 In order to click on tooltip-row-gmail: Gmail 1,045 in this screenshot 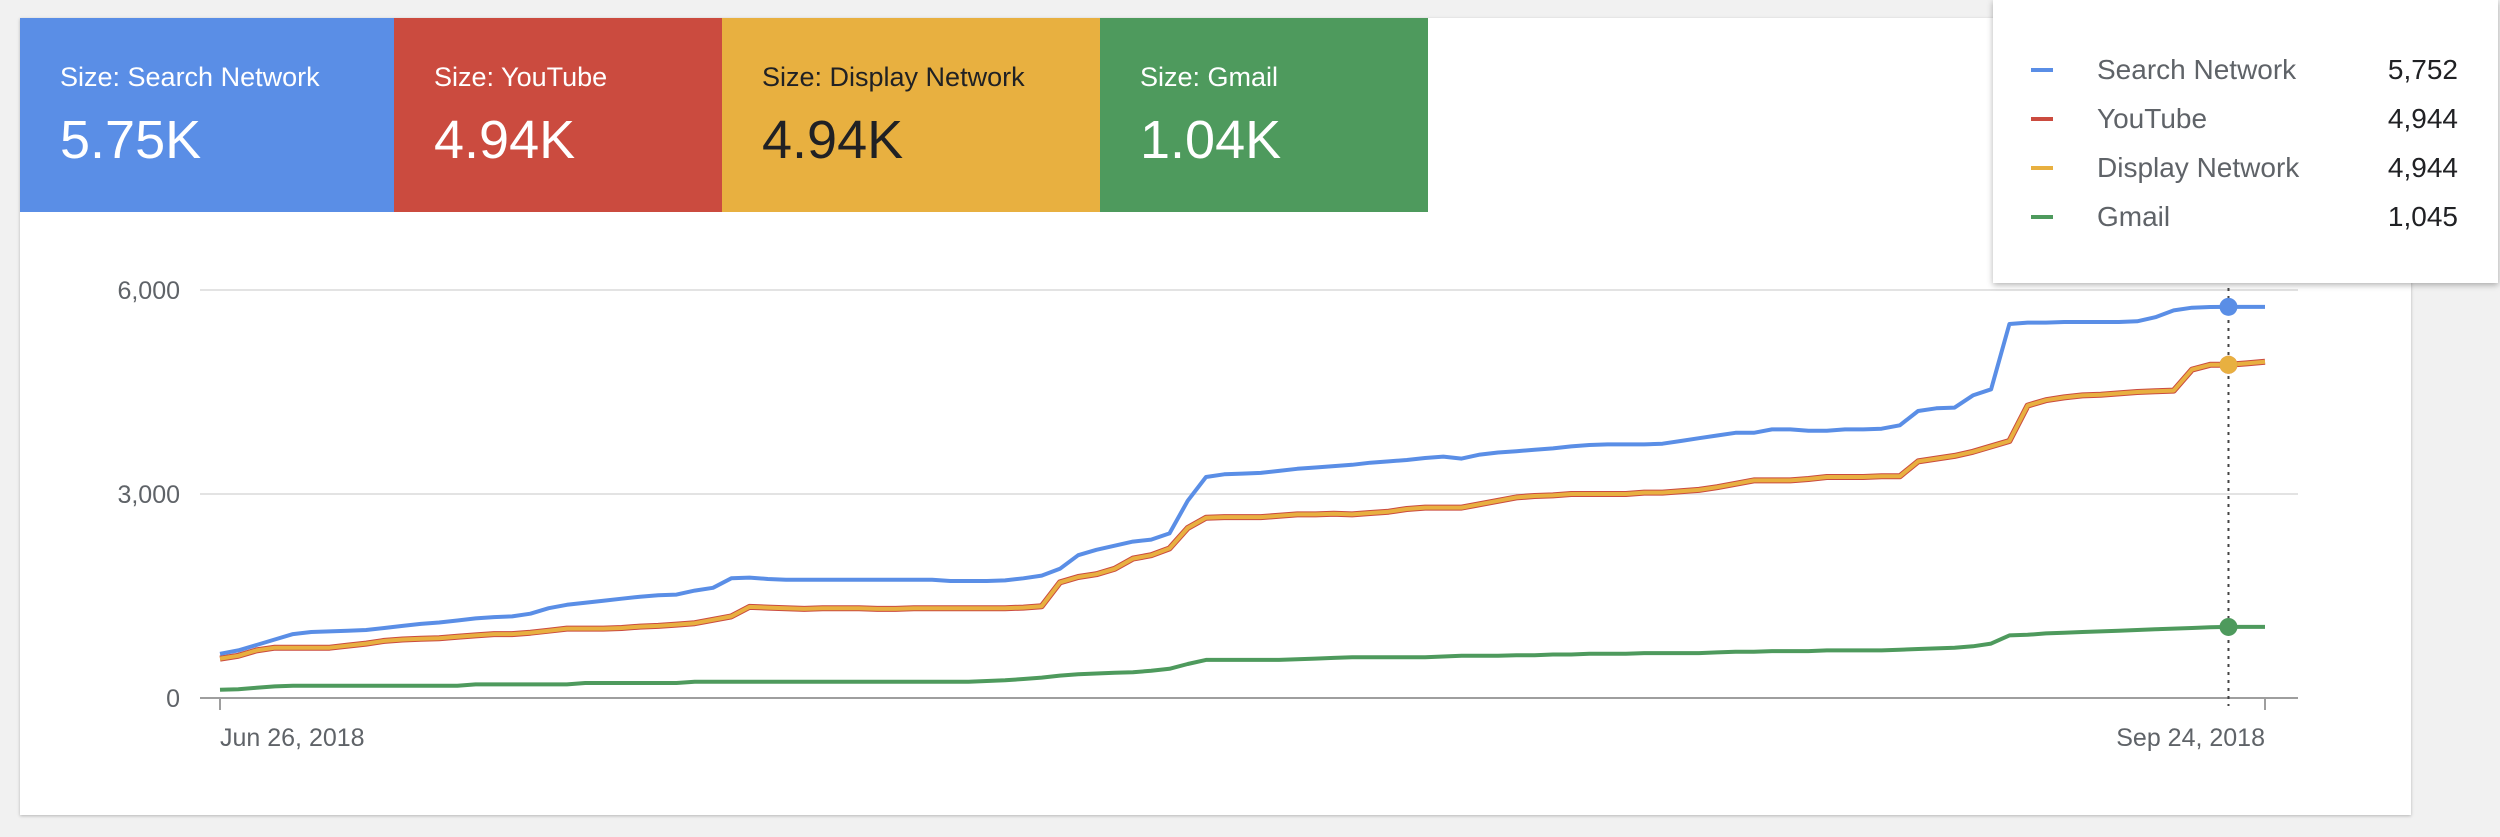, I will do `click(2244, 216)`.